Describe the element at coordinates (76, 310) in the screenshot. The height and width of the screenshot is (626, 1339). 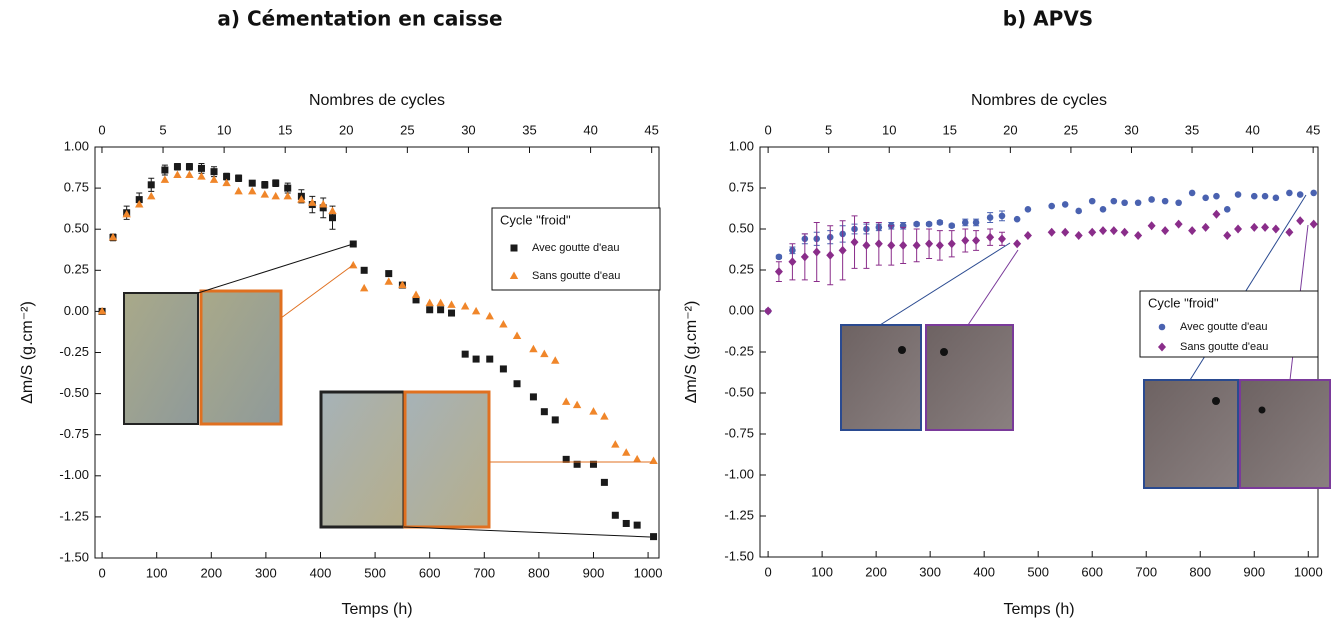
I see `y-tick-label: 0.00` at that location.